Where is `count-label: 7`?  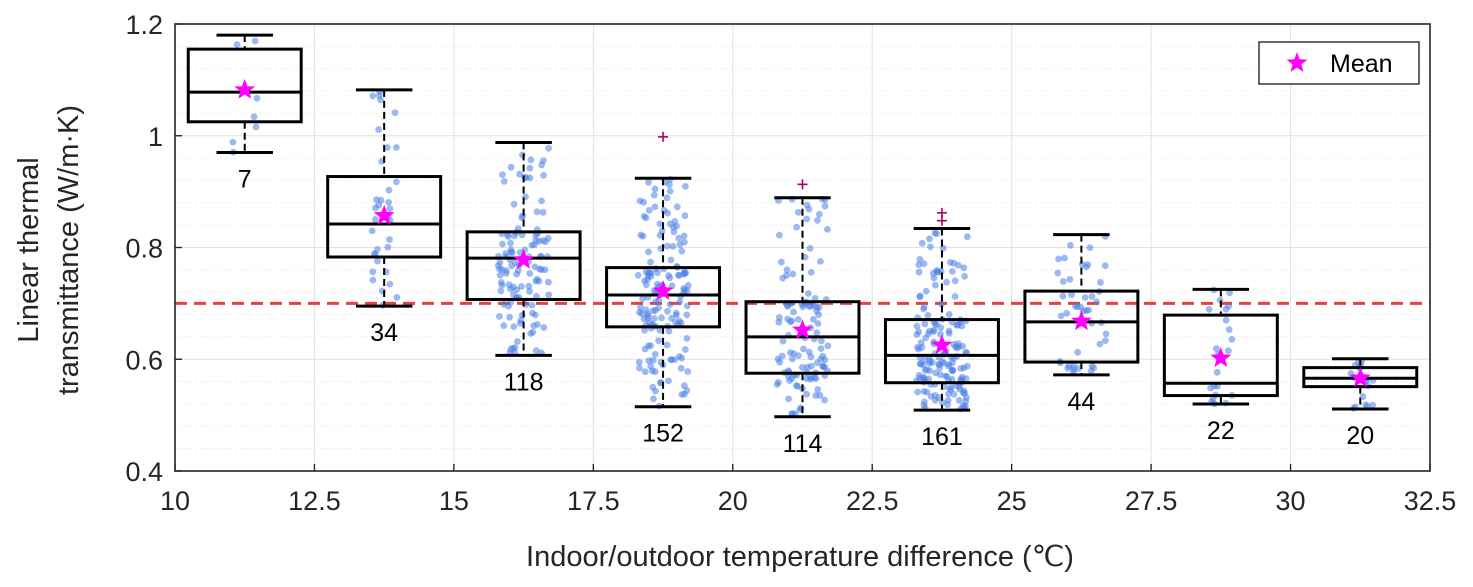
count-label: 7 is located at coordinates (245, 180).